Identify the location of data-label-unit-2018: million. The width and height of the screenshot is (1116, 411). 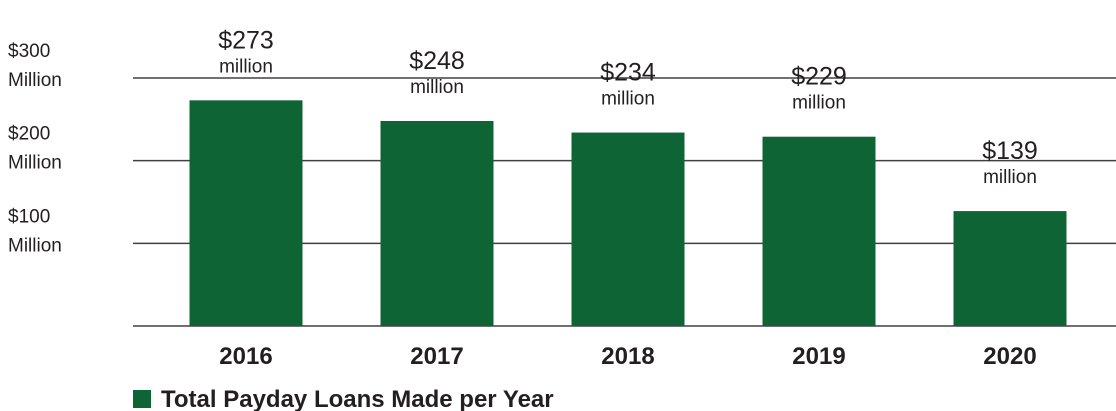
(628, 99).